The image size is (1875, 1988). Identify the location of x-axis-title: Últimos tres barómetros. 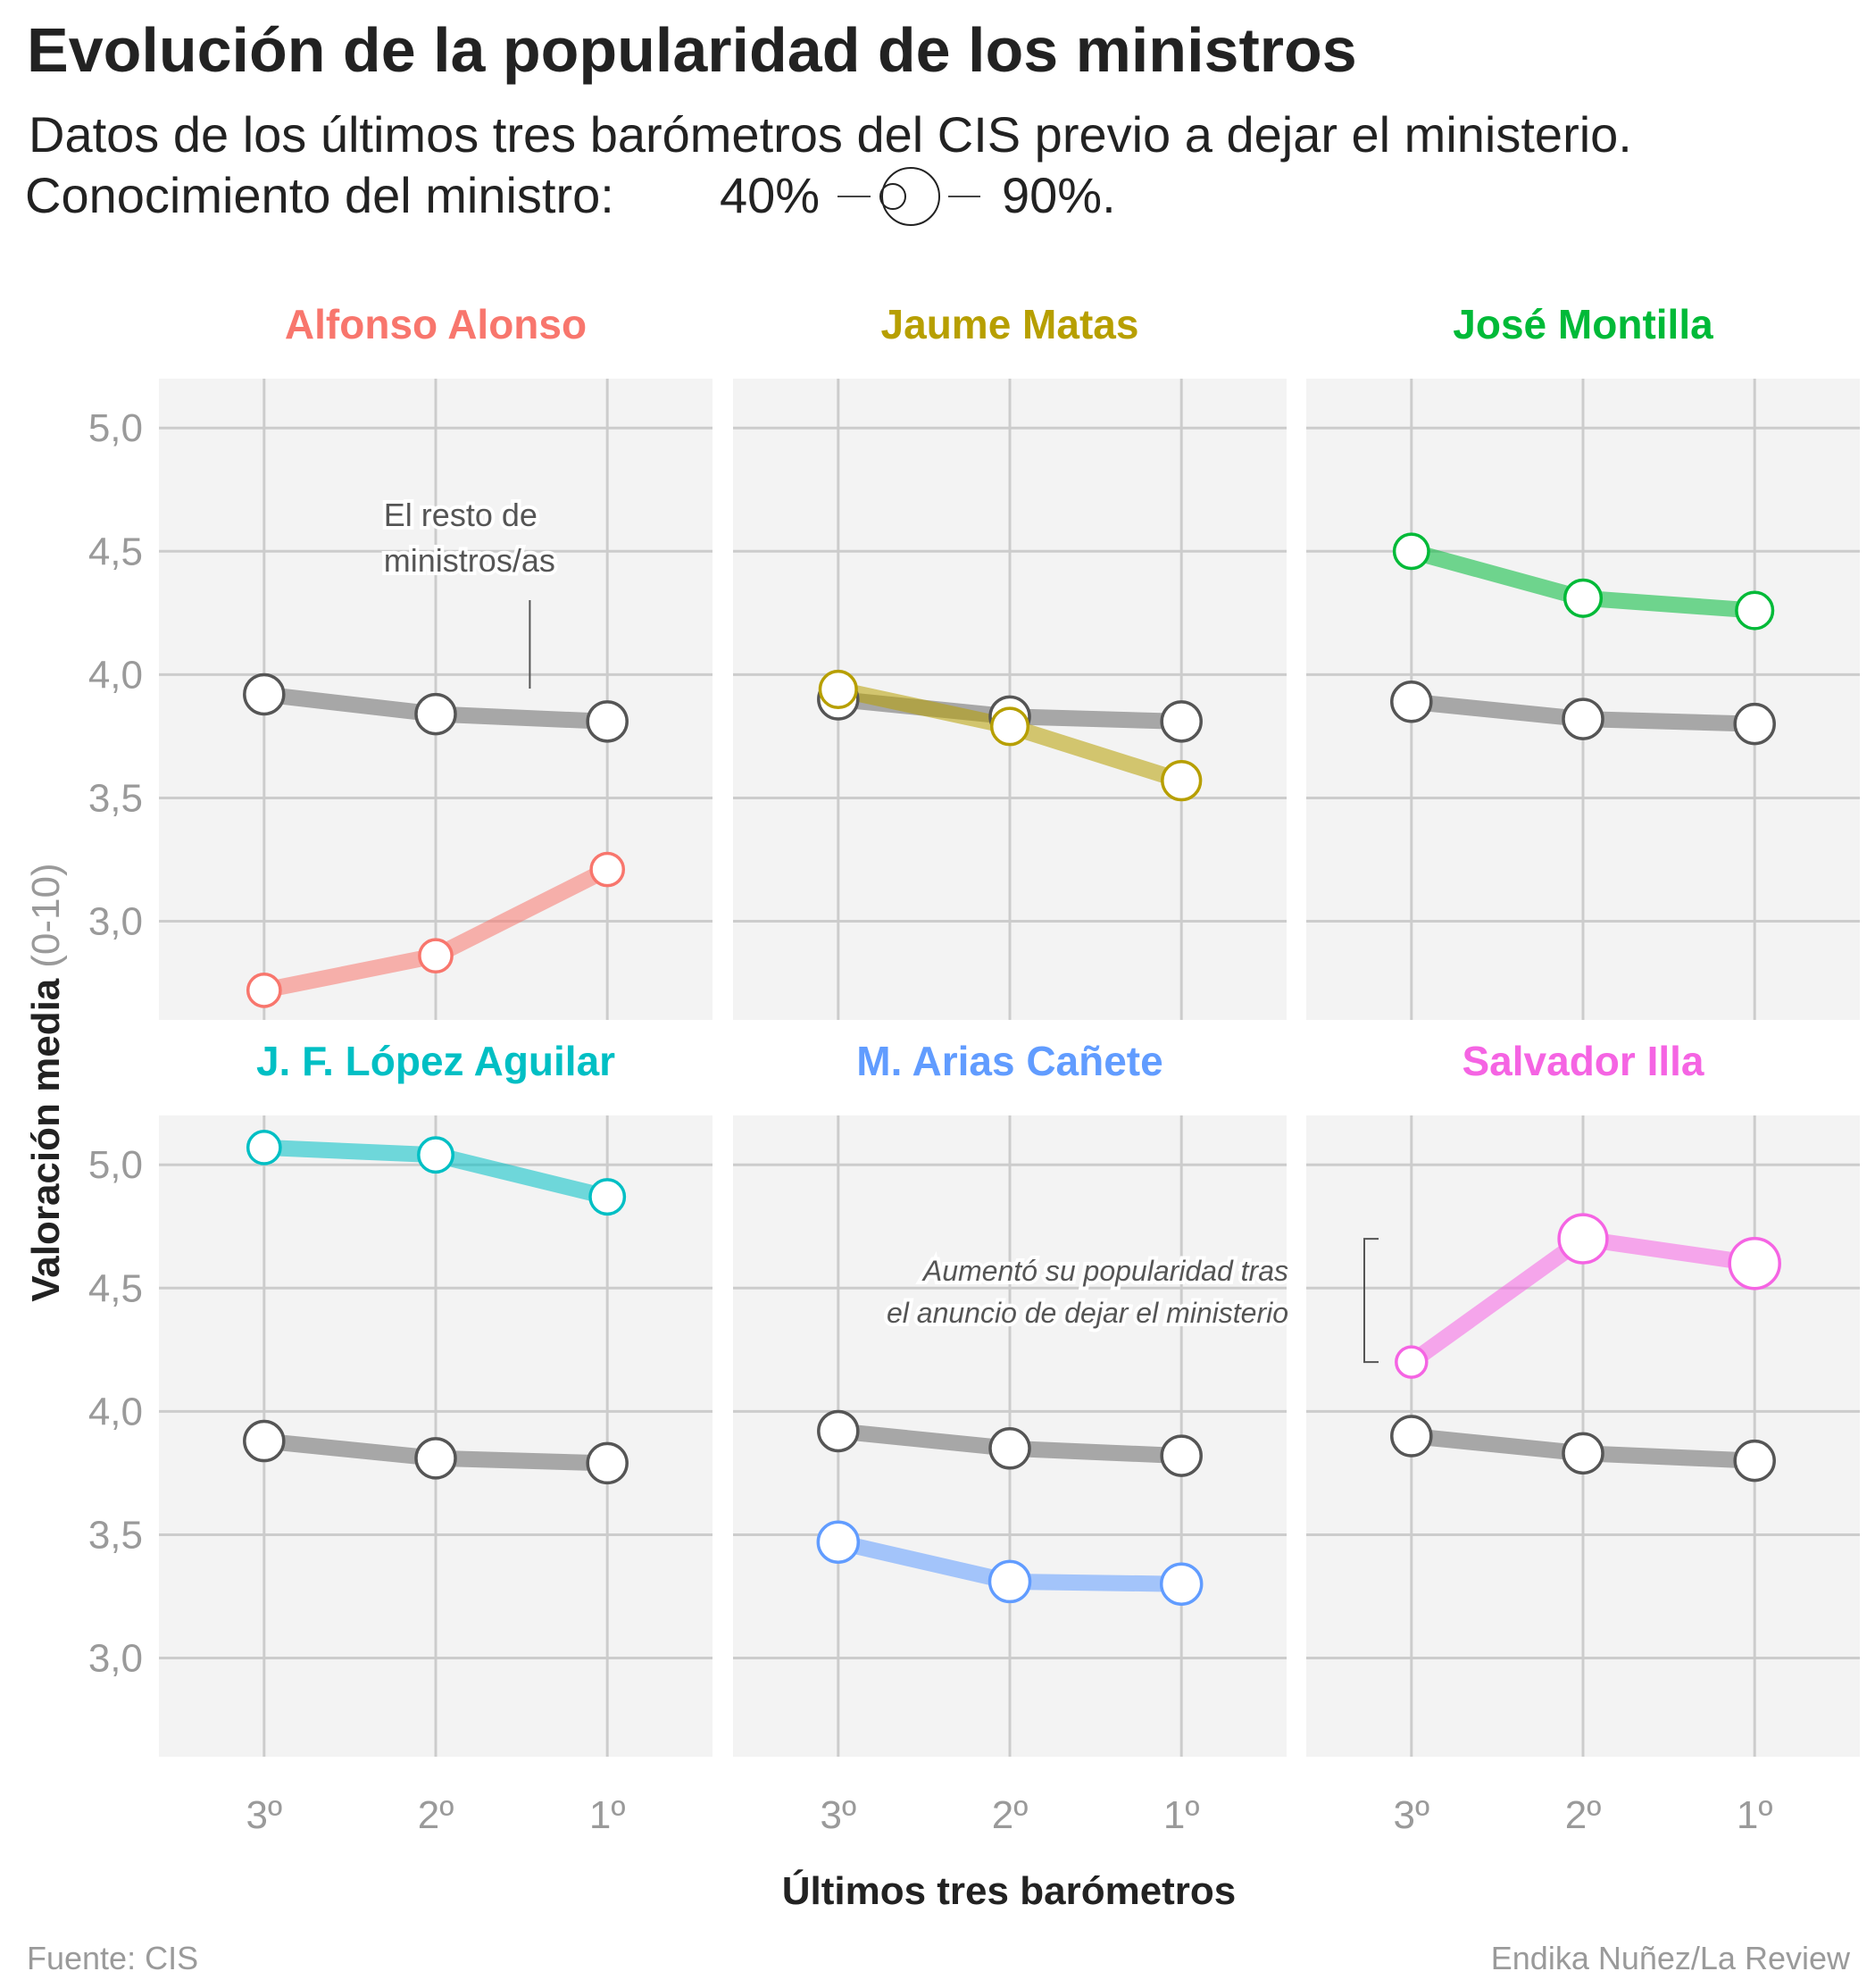
(1010, 1890).